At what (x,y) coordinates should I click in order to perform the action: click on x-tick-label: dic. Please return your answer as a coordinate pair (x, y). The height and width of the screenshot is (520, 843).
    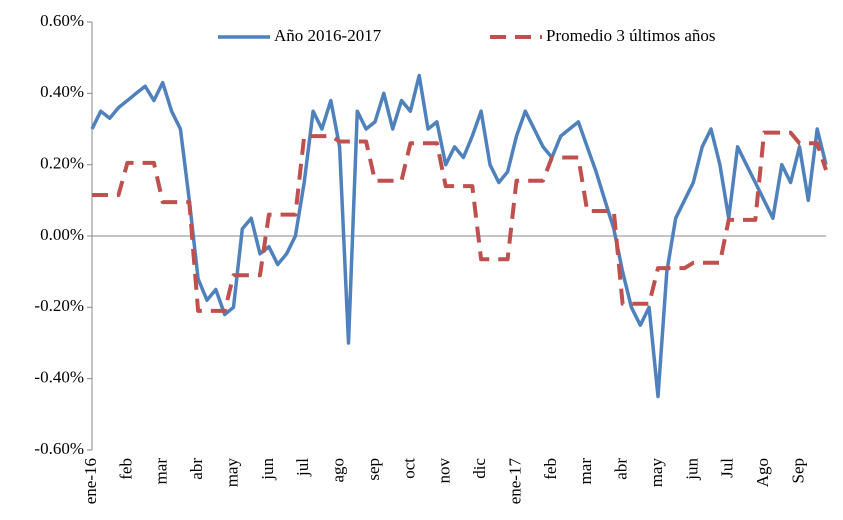
    Looking at the image, I should click on (479, 468).